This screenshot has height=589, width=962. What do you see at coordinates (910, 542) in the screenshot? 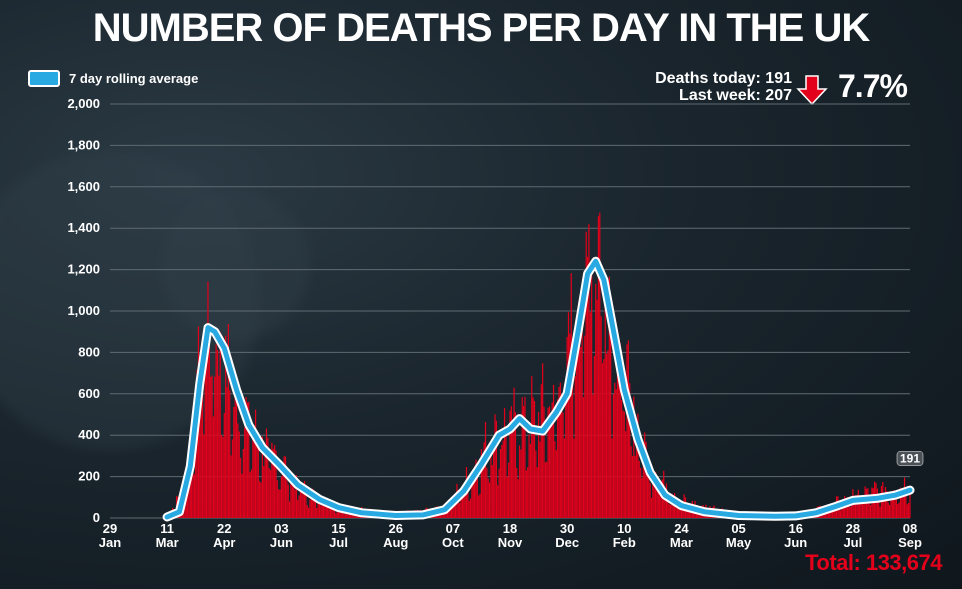
I see `x-tick-label: Sep` at bounding box center [910, 542].